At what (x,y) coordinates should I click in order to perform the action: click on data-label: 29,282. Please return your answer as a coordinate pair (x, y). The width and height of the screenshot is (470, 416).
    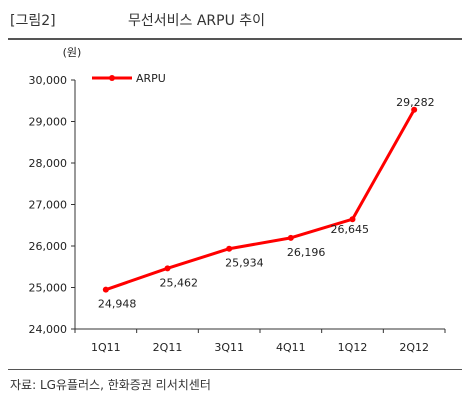
    Looking at the image, I should click on (415, 102).